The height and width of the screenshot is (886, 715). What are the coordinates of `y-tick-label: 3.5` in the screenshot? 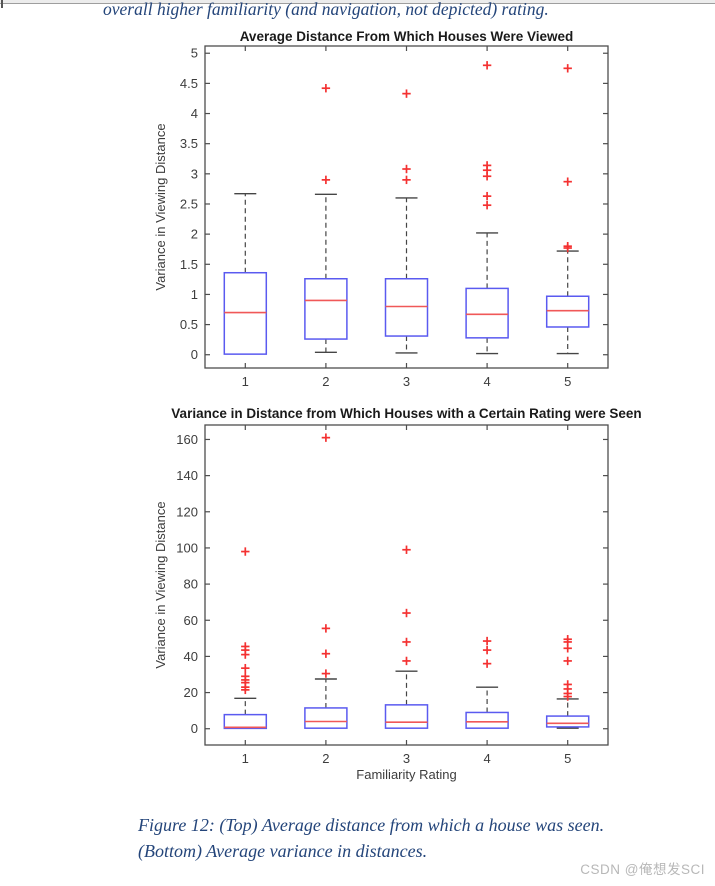 It's located at (189, 143).